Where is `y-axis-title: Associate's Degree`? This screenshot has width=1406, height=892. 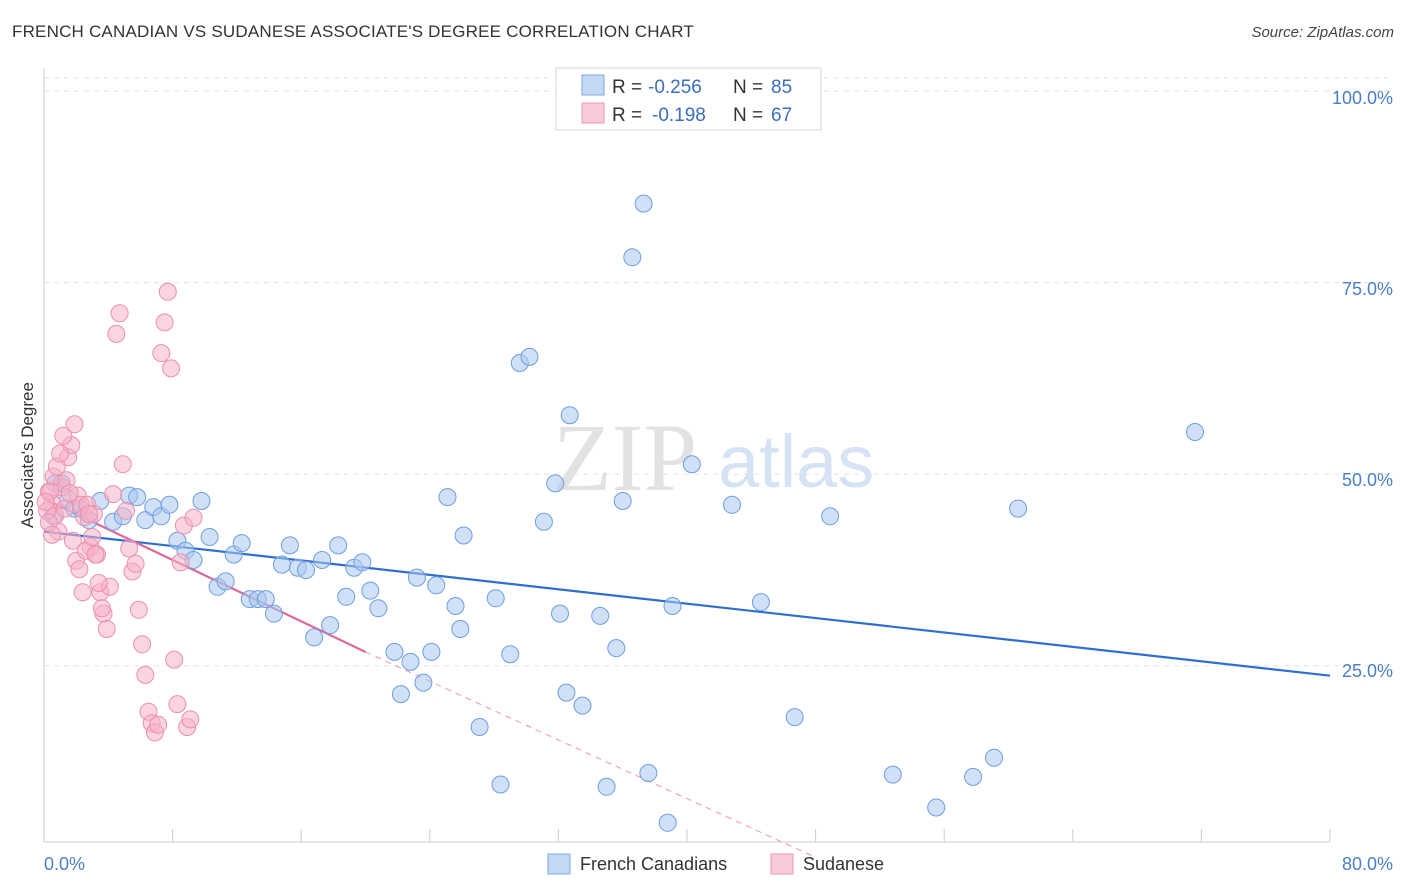
y-axis-title: Associate's Degree is located at coordinates (27, 455).